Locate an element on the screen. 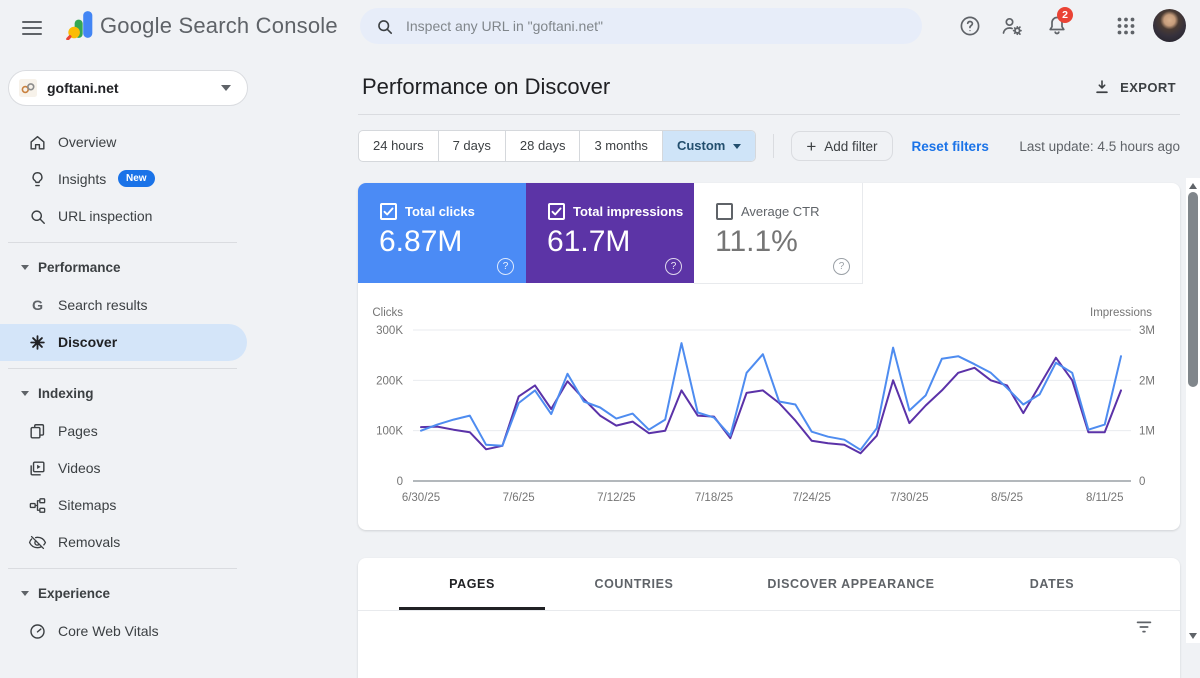  svg-text: 7/30/25 is located at coordinates (909, 498).